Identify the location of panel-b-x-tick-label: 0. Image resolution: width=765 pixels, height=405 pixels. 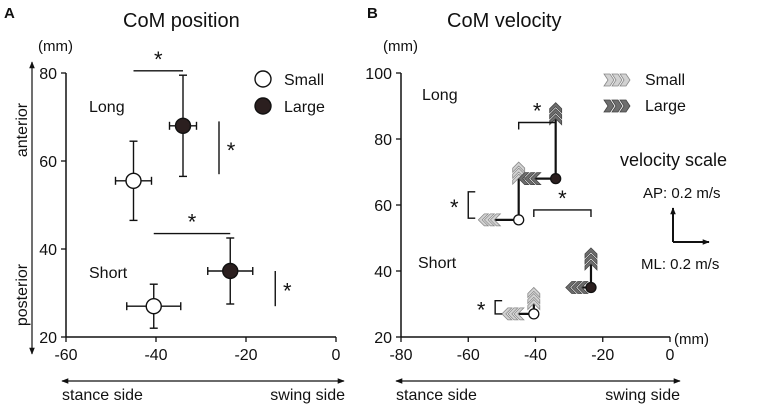
(670, 355).